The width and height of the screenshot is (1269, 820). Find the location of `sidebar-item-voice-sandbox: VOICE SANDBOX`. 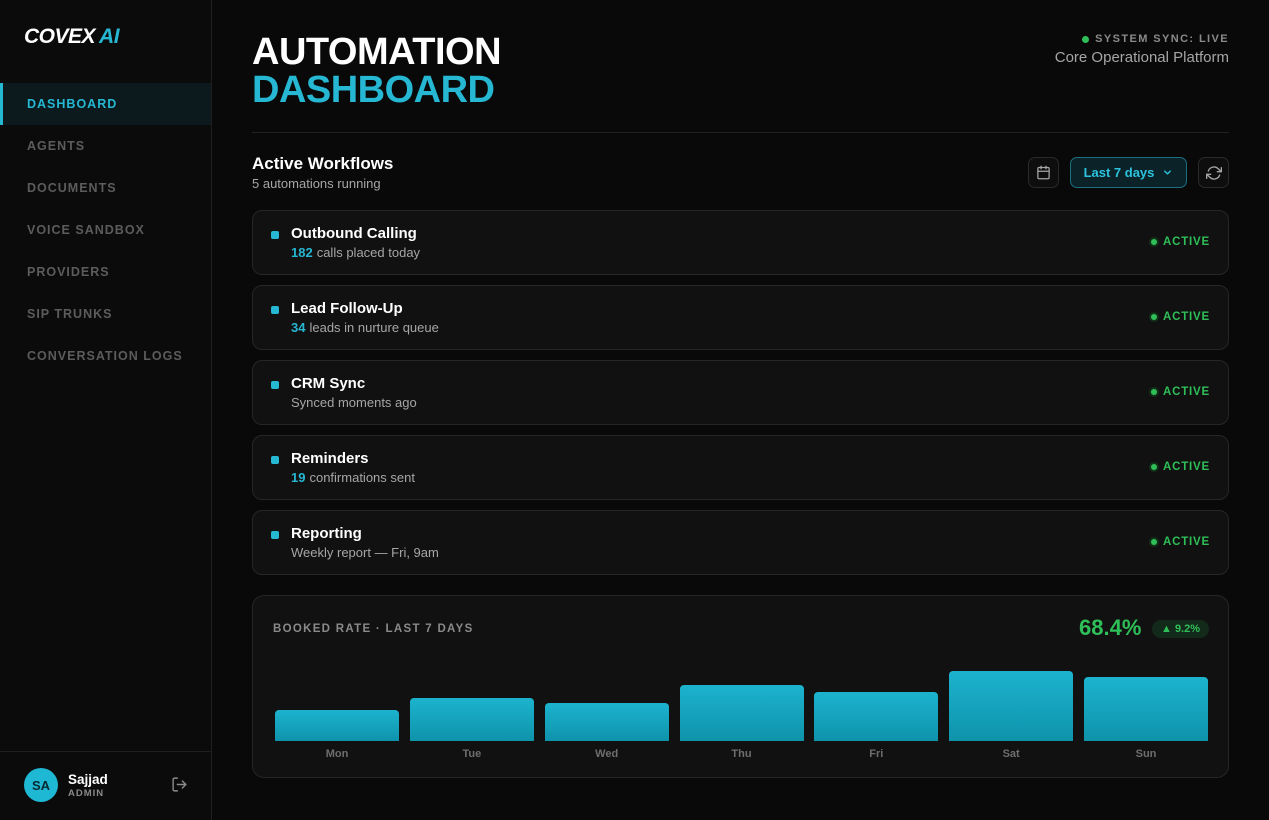

sidebar-item-voice-sandbox: VOICE SANDBOX is located at coordinates (86, 230).